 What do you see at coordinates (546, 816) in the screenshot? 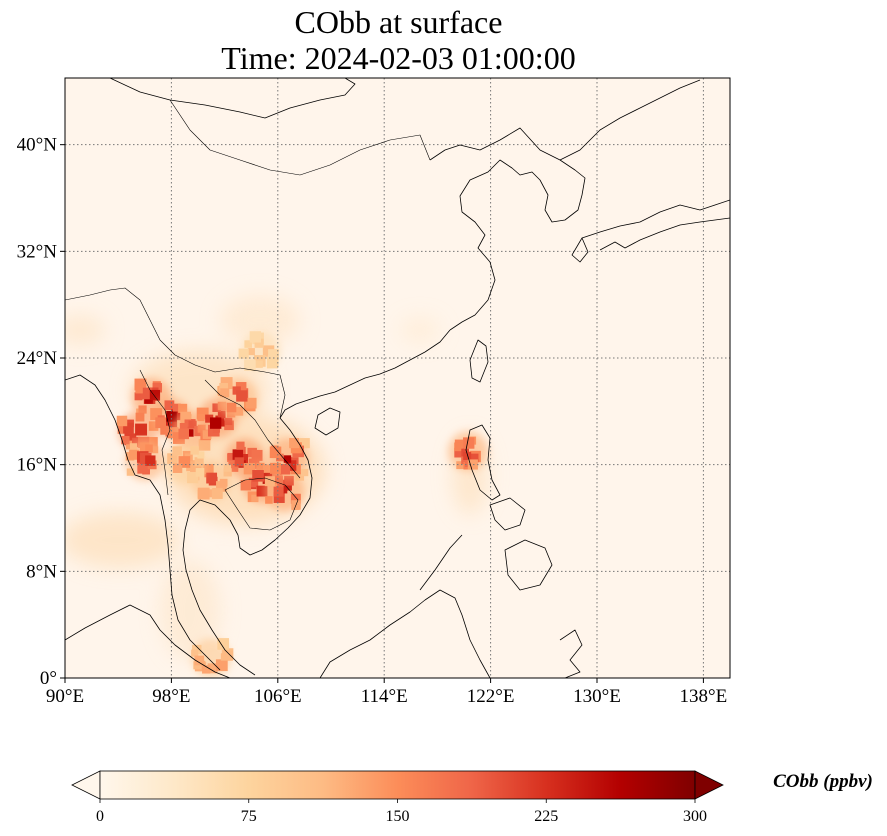
I see `colorbar-tick-label: 225` at bounding box center [546, 816].